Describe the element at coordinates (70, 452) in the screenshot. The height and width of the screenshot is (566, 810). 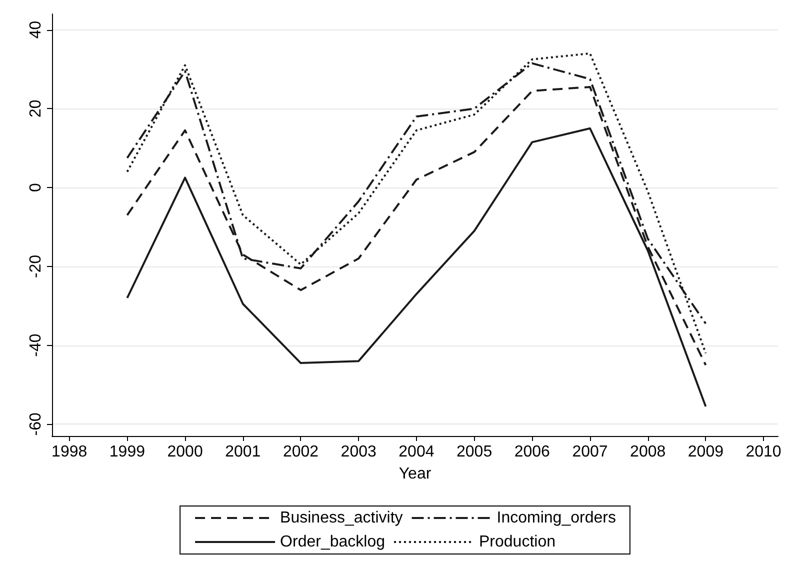
I see `x-tick-label: 1998` at that location.